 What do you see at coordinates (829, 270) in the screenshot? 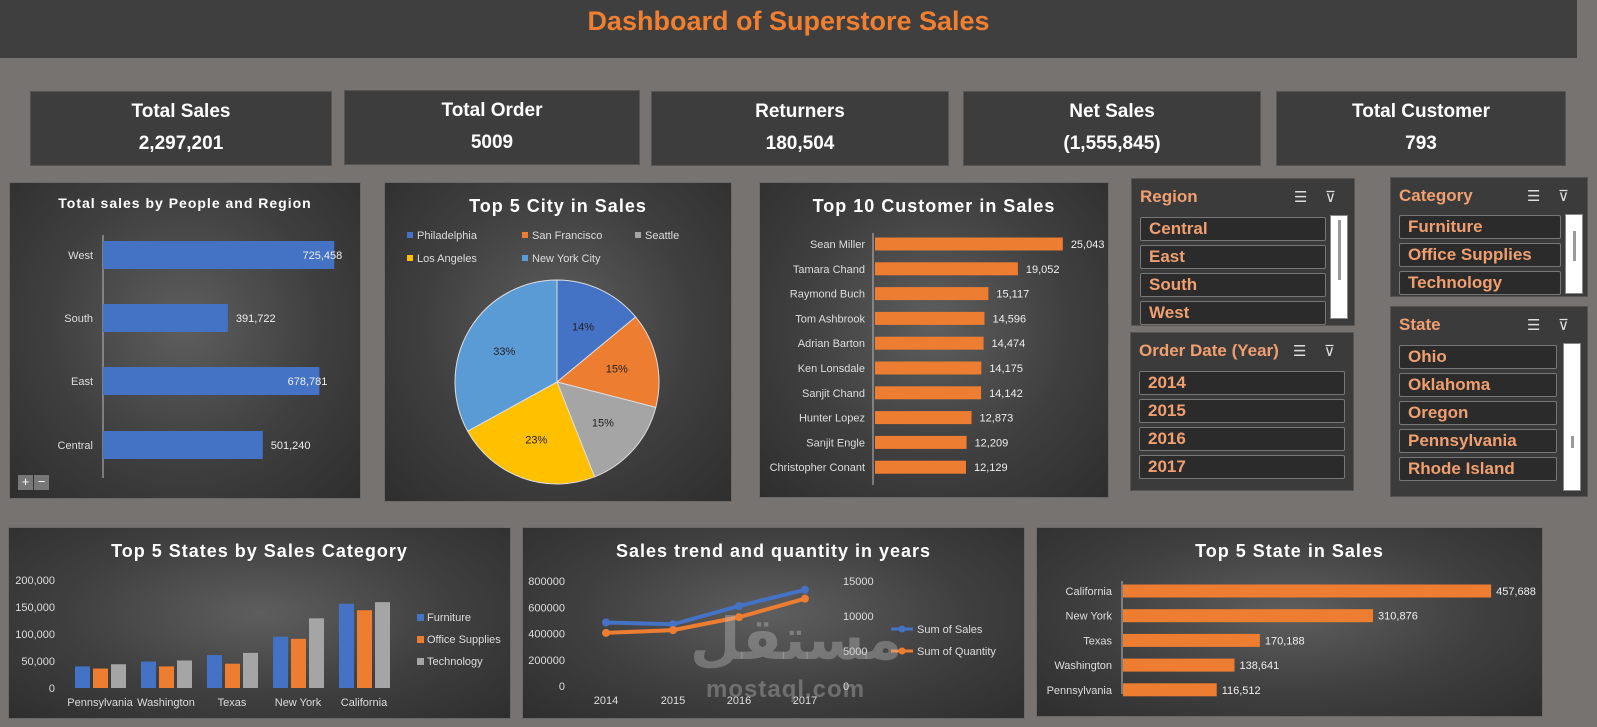
I see `category-label: Tamara Chand` at bounding box center [829, 270].